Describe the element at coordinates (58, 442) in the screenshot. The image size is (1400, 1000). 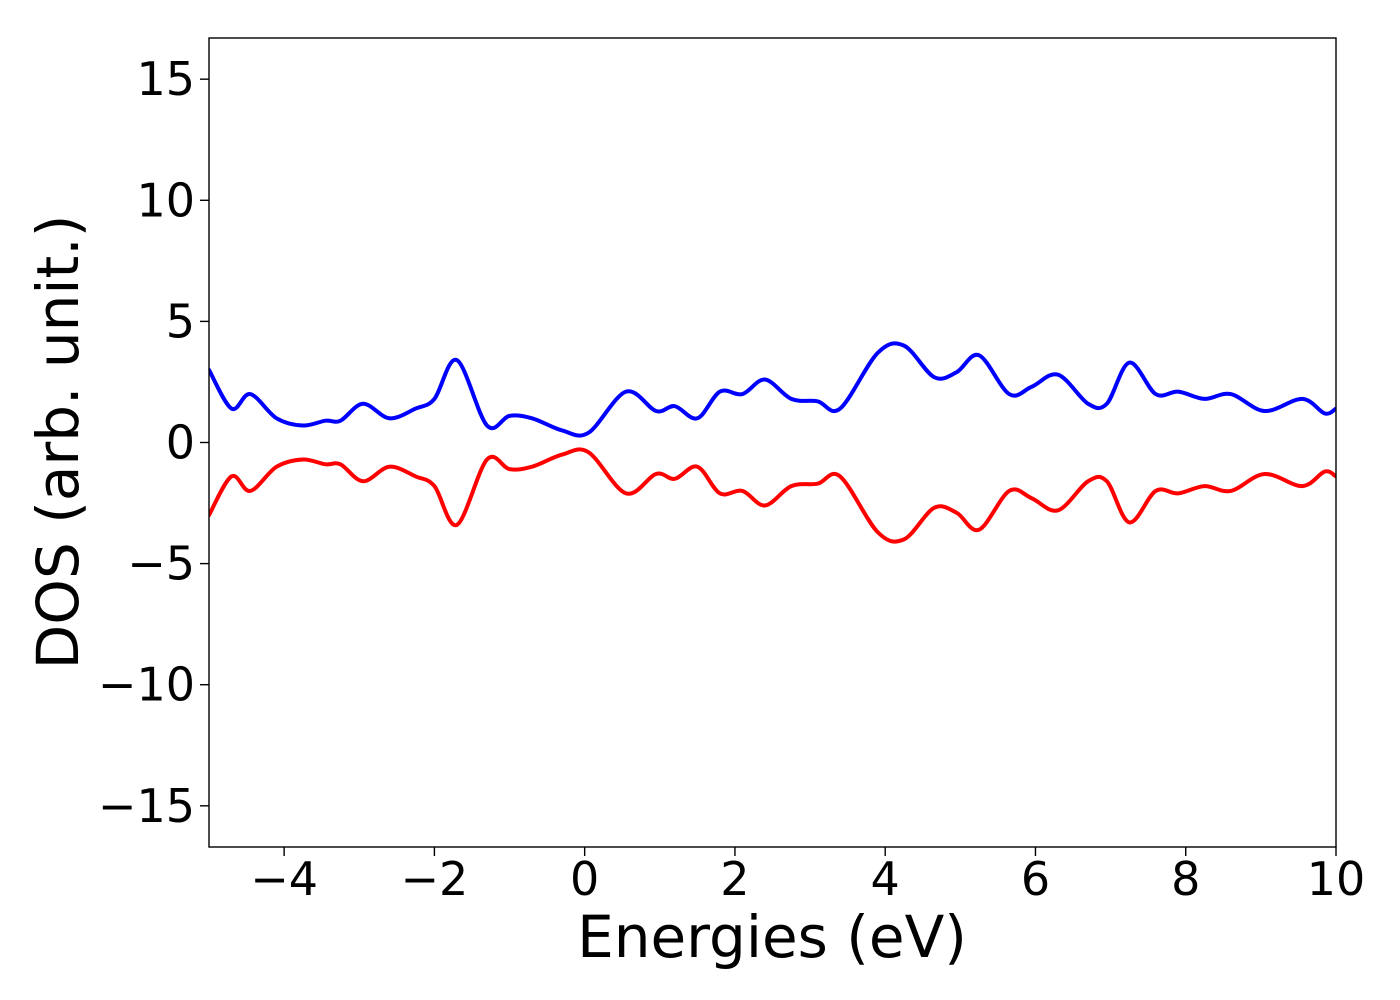
I see `y-axis-label: DOS (arb. unit.)` at that location.